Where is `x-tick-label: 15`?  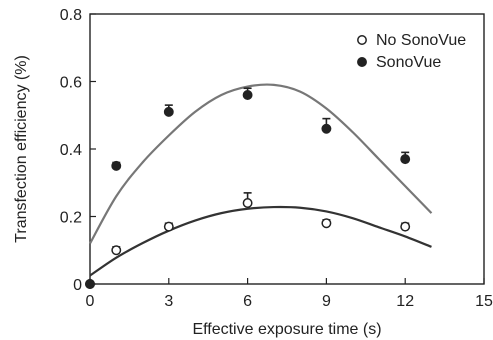
x-tick-label: 15 is located at coordinates (484, 301).